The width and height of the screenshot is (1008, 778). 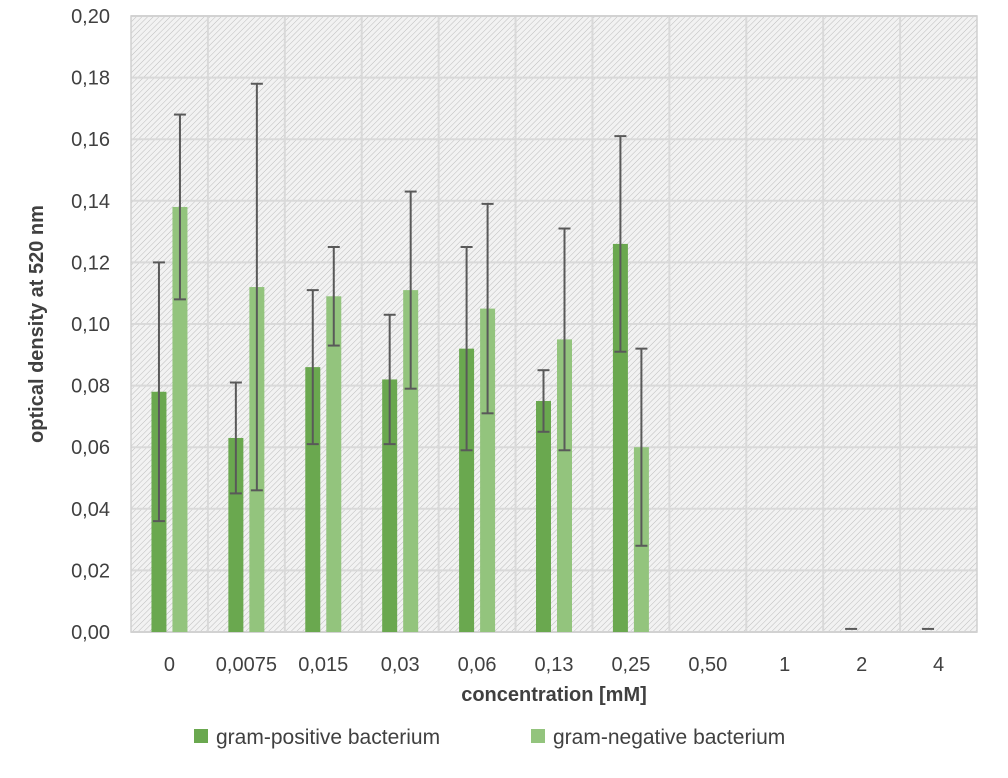 I want to click on y-tick-label: 0,10, so click(x=90, y=325).